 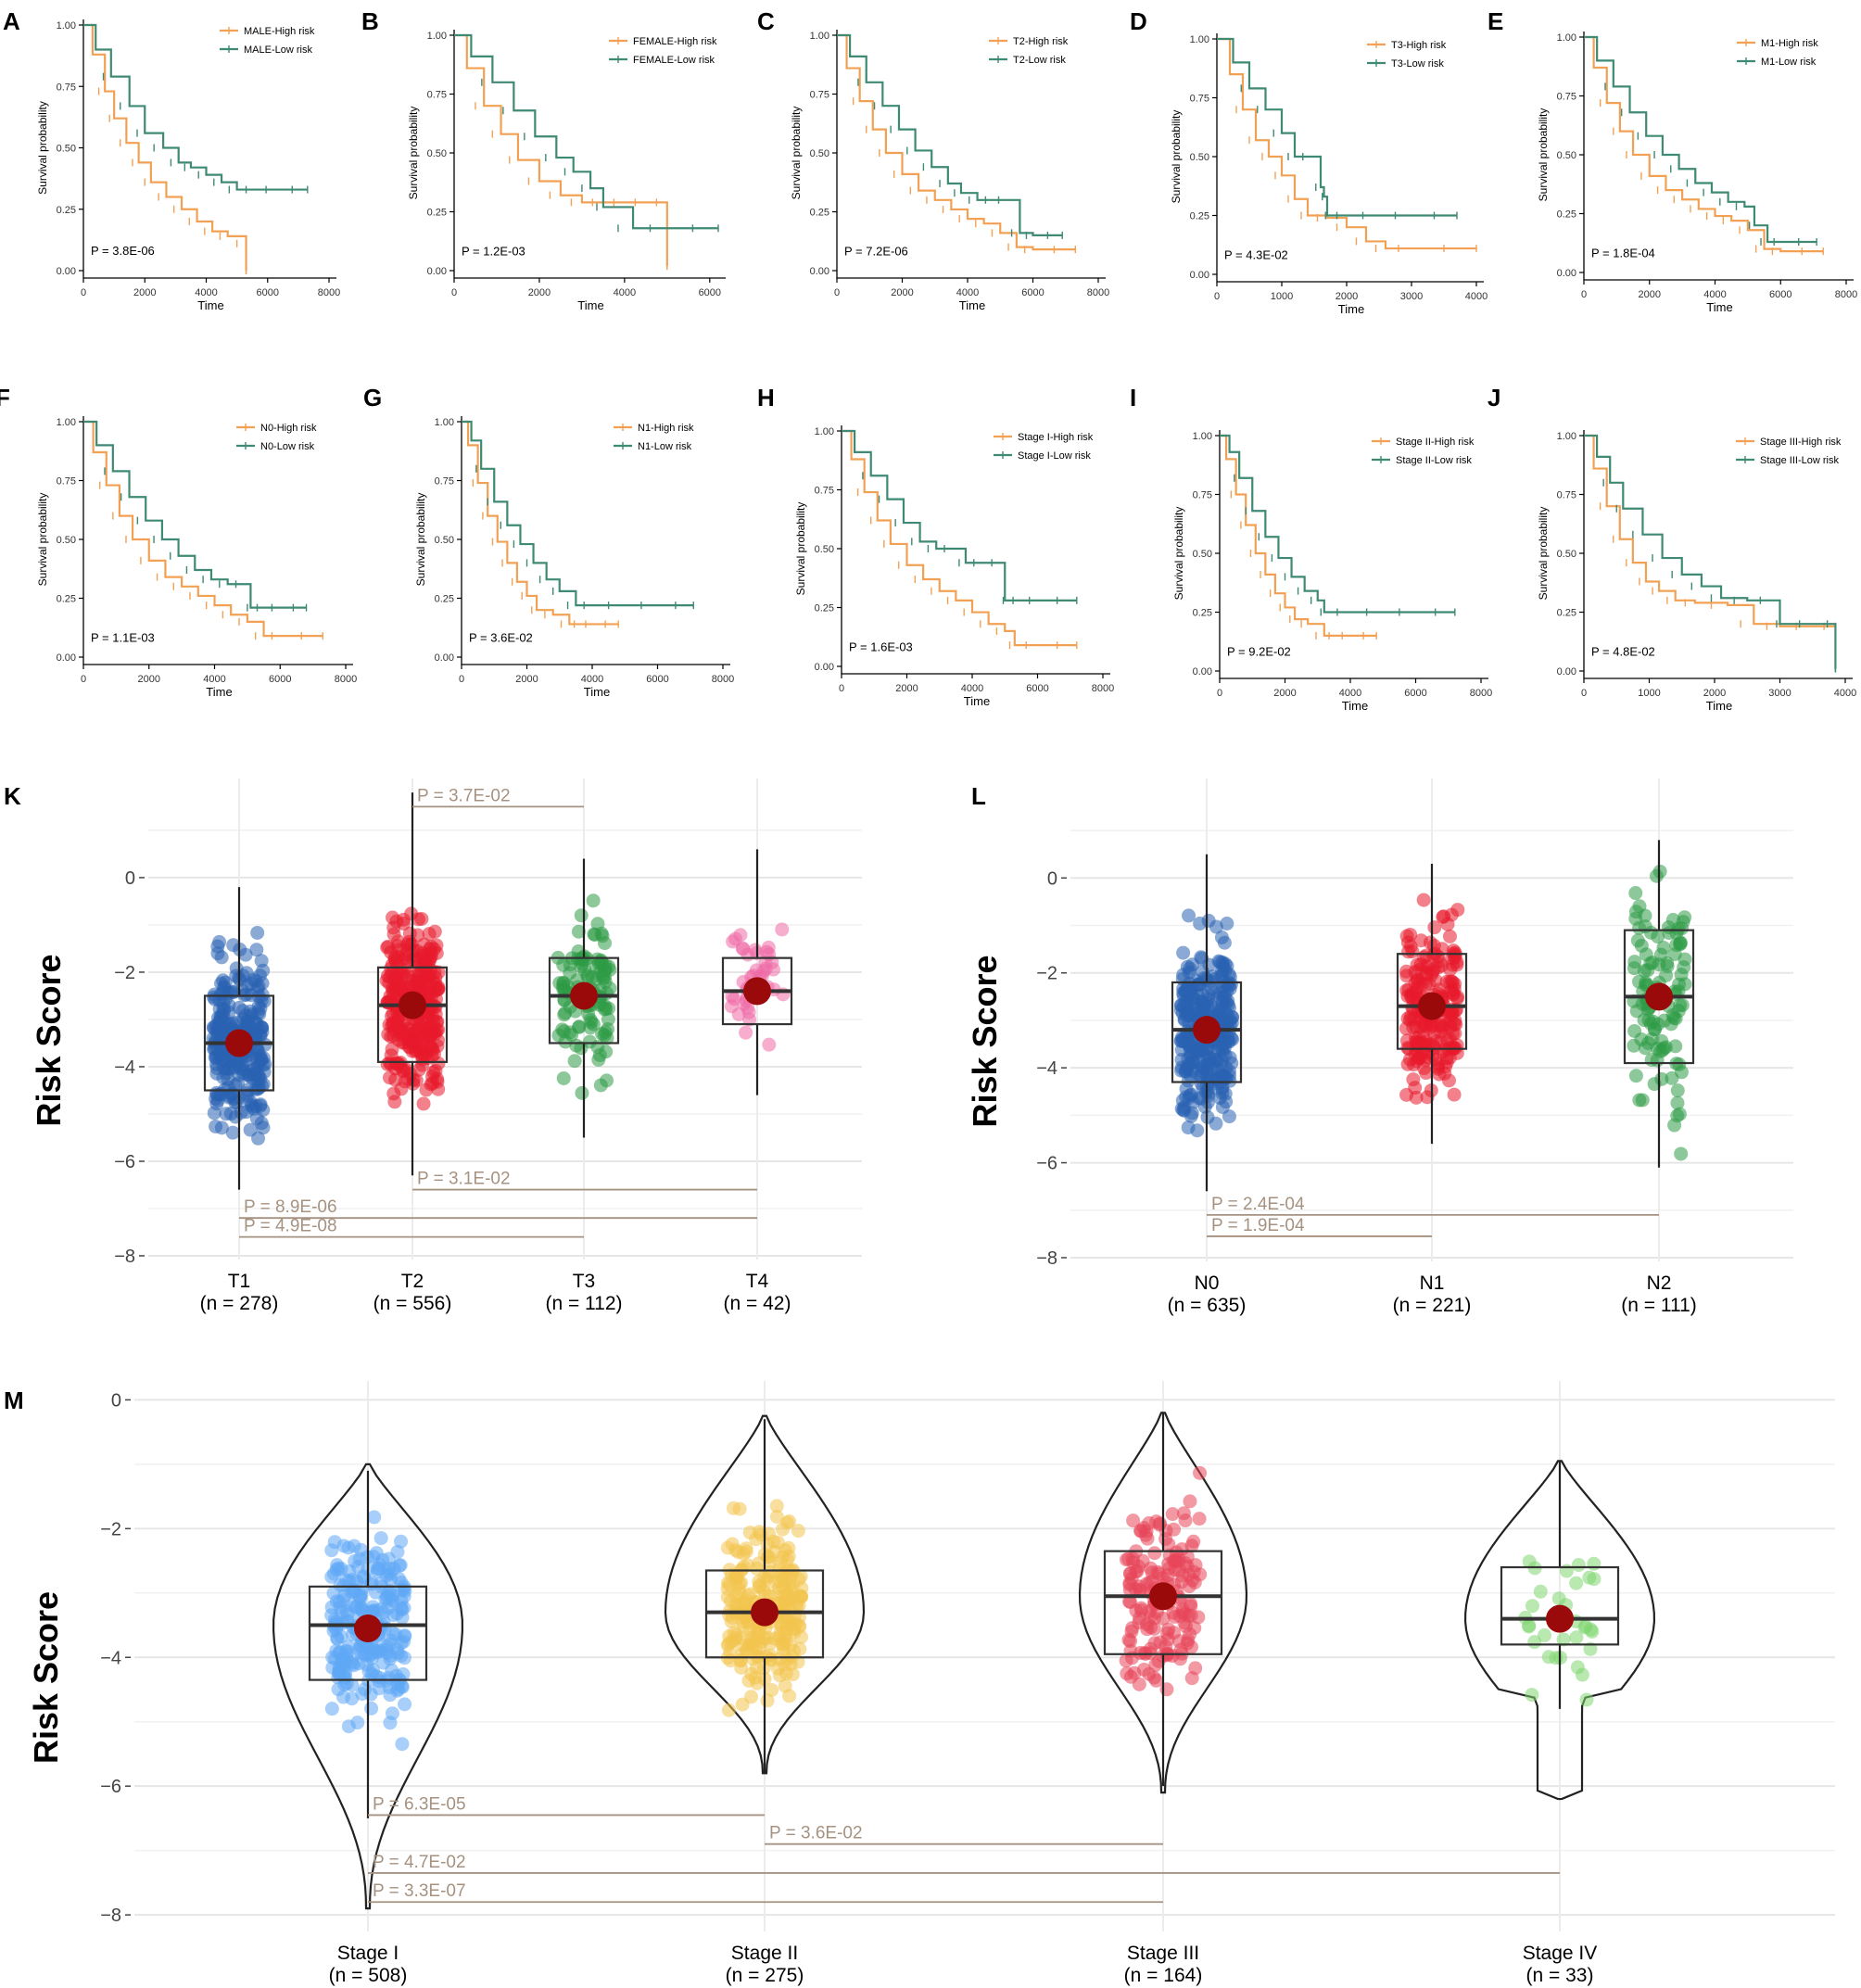 What do you see at coordinates (290, 1227) in the screenshot?
I see `significance-label: P = 4.9E-08` at bounding box center [290, 1227].